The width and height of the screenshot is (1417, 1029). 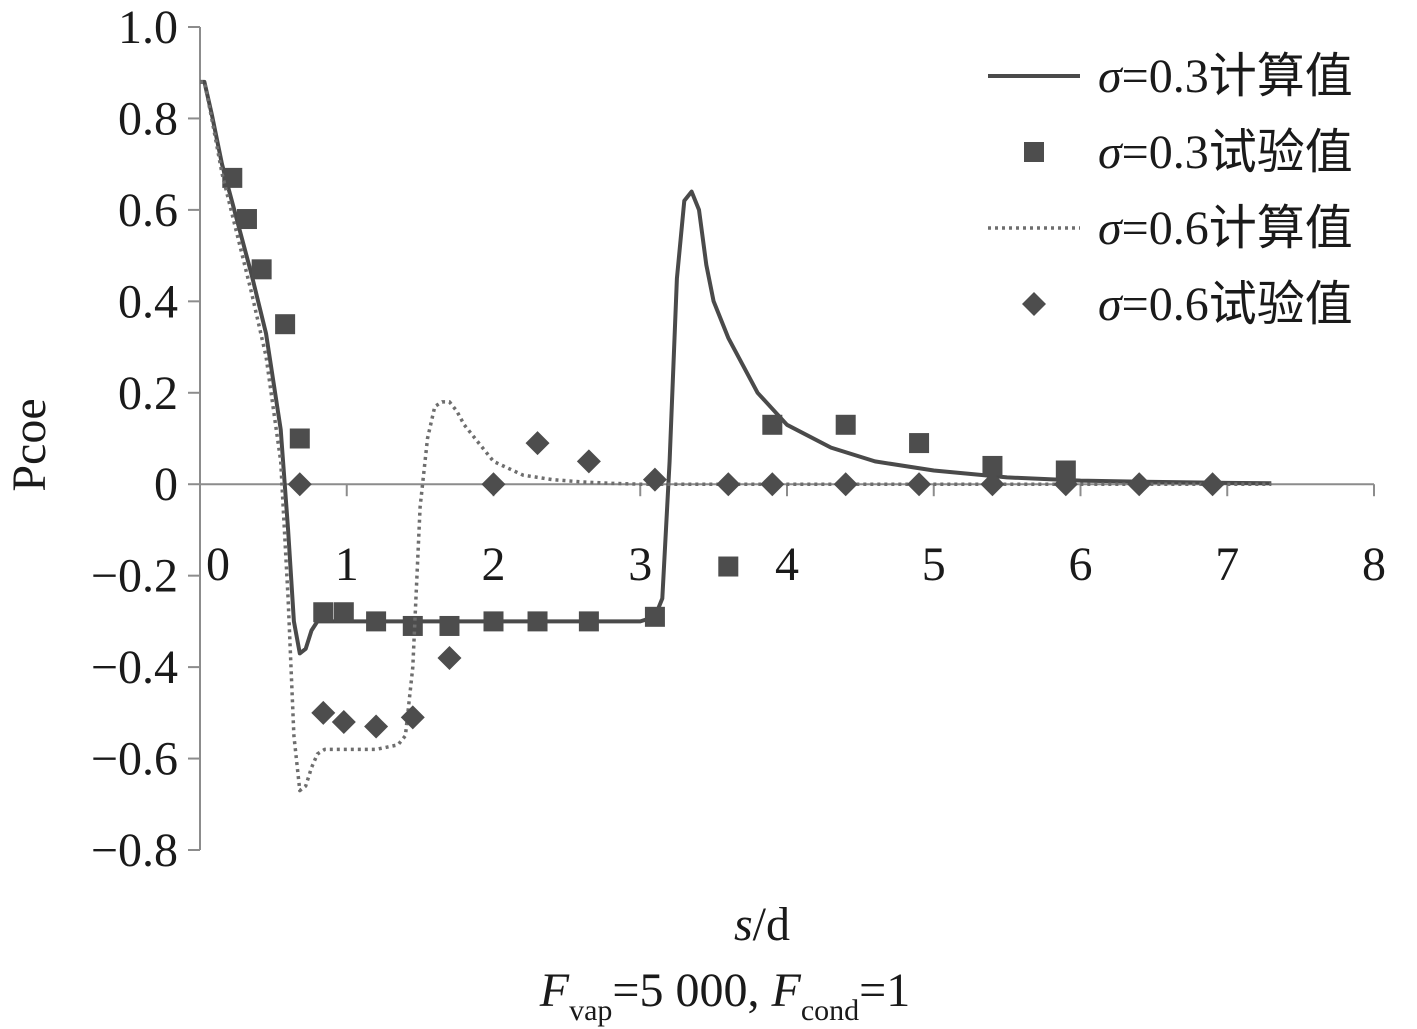 What do you see at coordinates (166, 484) in the screenshot?
I see `y-tick-label: 0` at bounding box center [166, 484].